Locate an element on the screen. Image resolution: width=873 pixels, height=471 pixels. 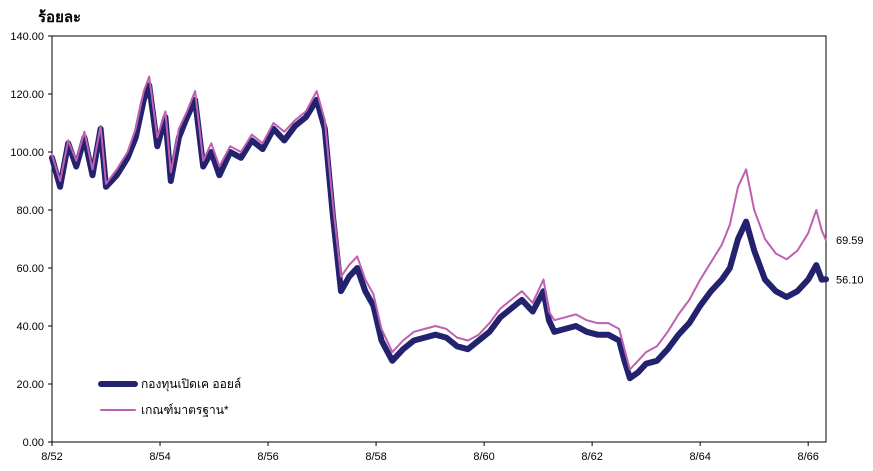
x-tick-label: 8/56 is located at coordinates (267, 457).